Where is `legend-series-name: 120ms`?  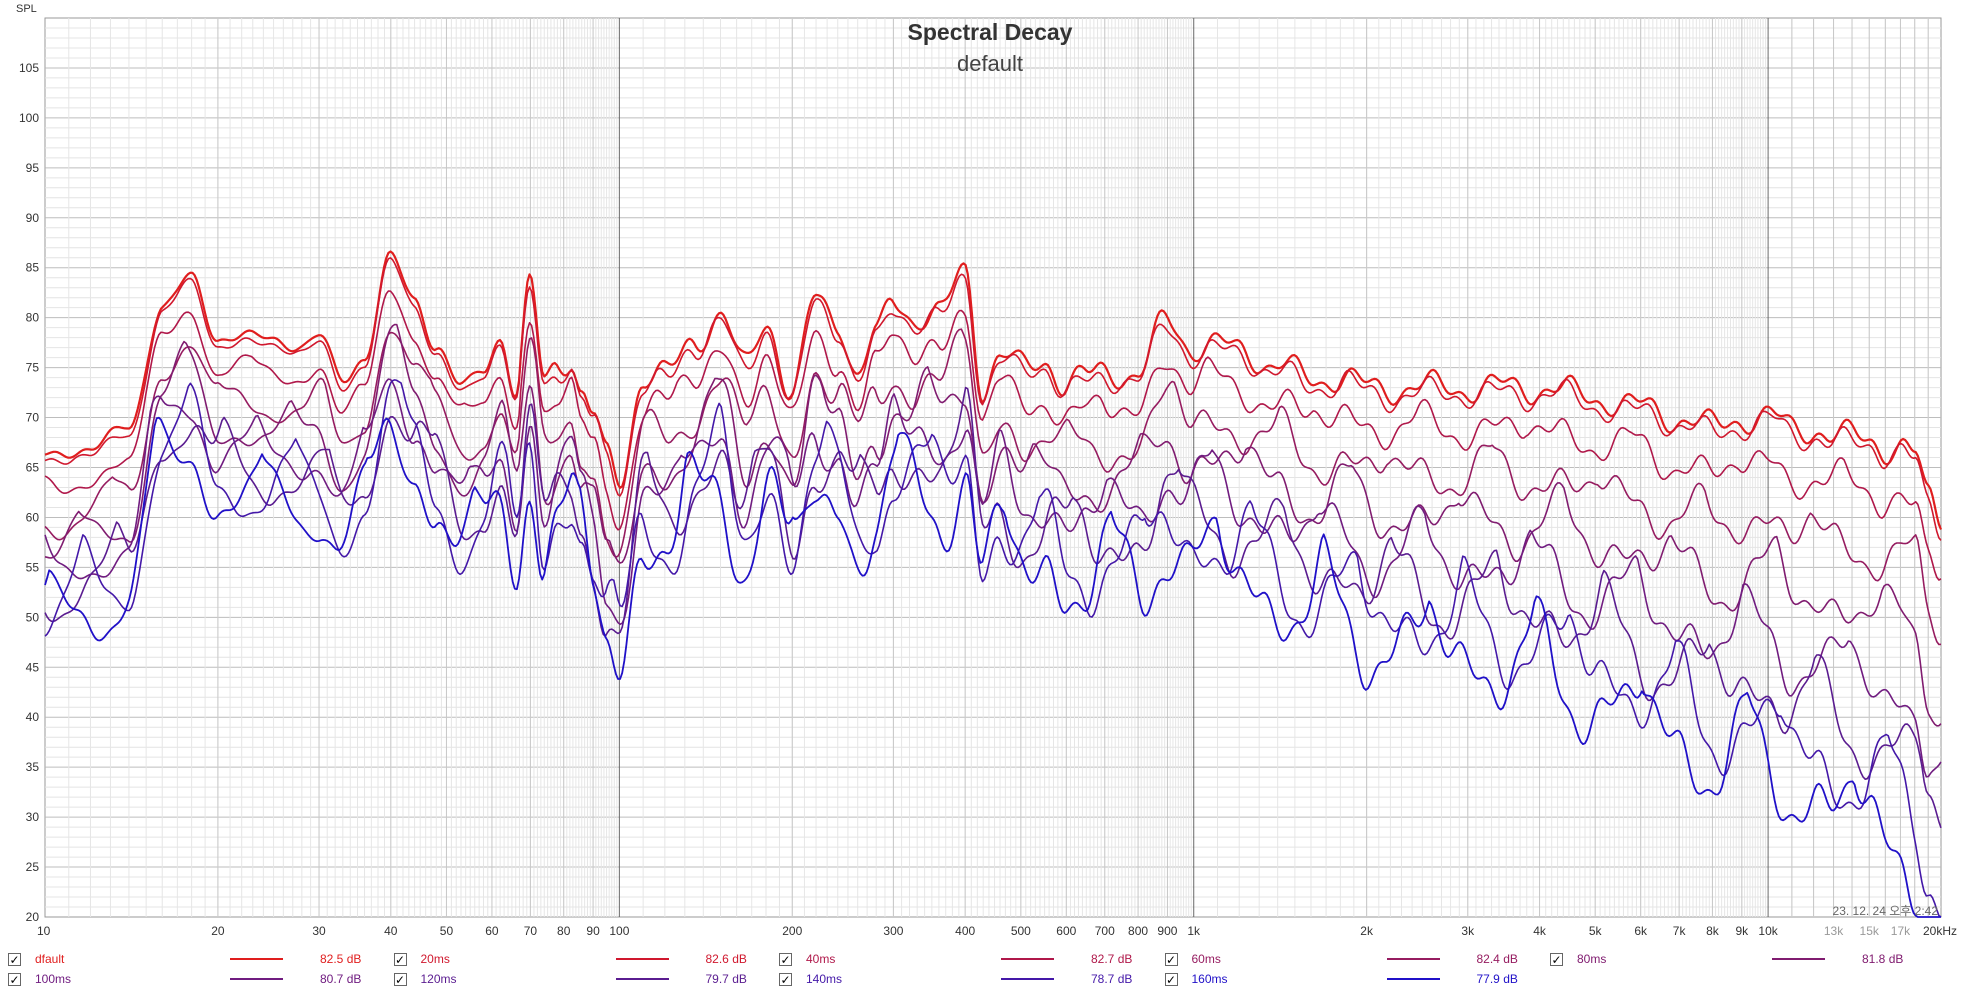 legend-series-name: 120ms is located at coordinates (438, 979).